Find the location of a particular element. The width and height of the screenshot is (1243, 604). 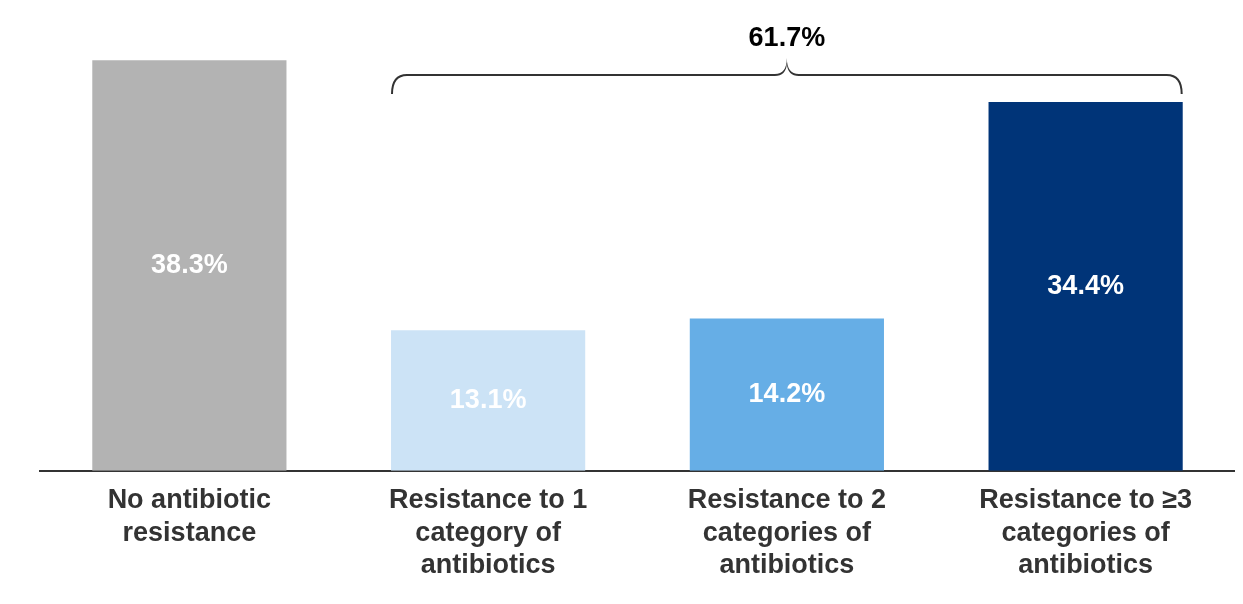

text: 61.7% is located at coordinates (787, 38).